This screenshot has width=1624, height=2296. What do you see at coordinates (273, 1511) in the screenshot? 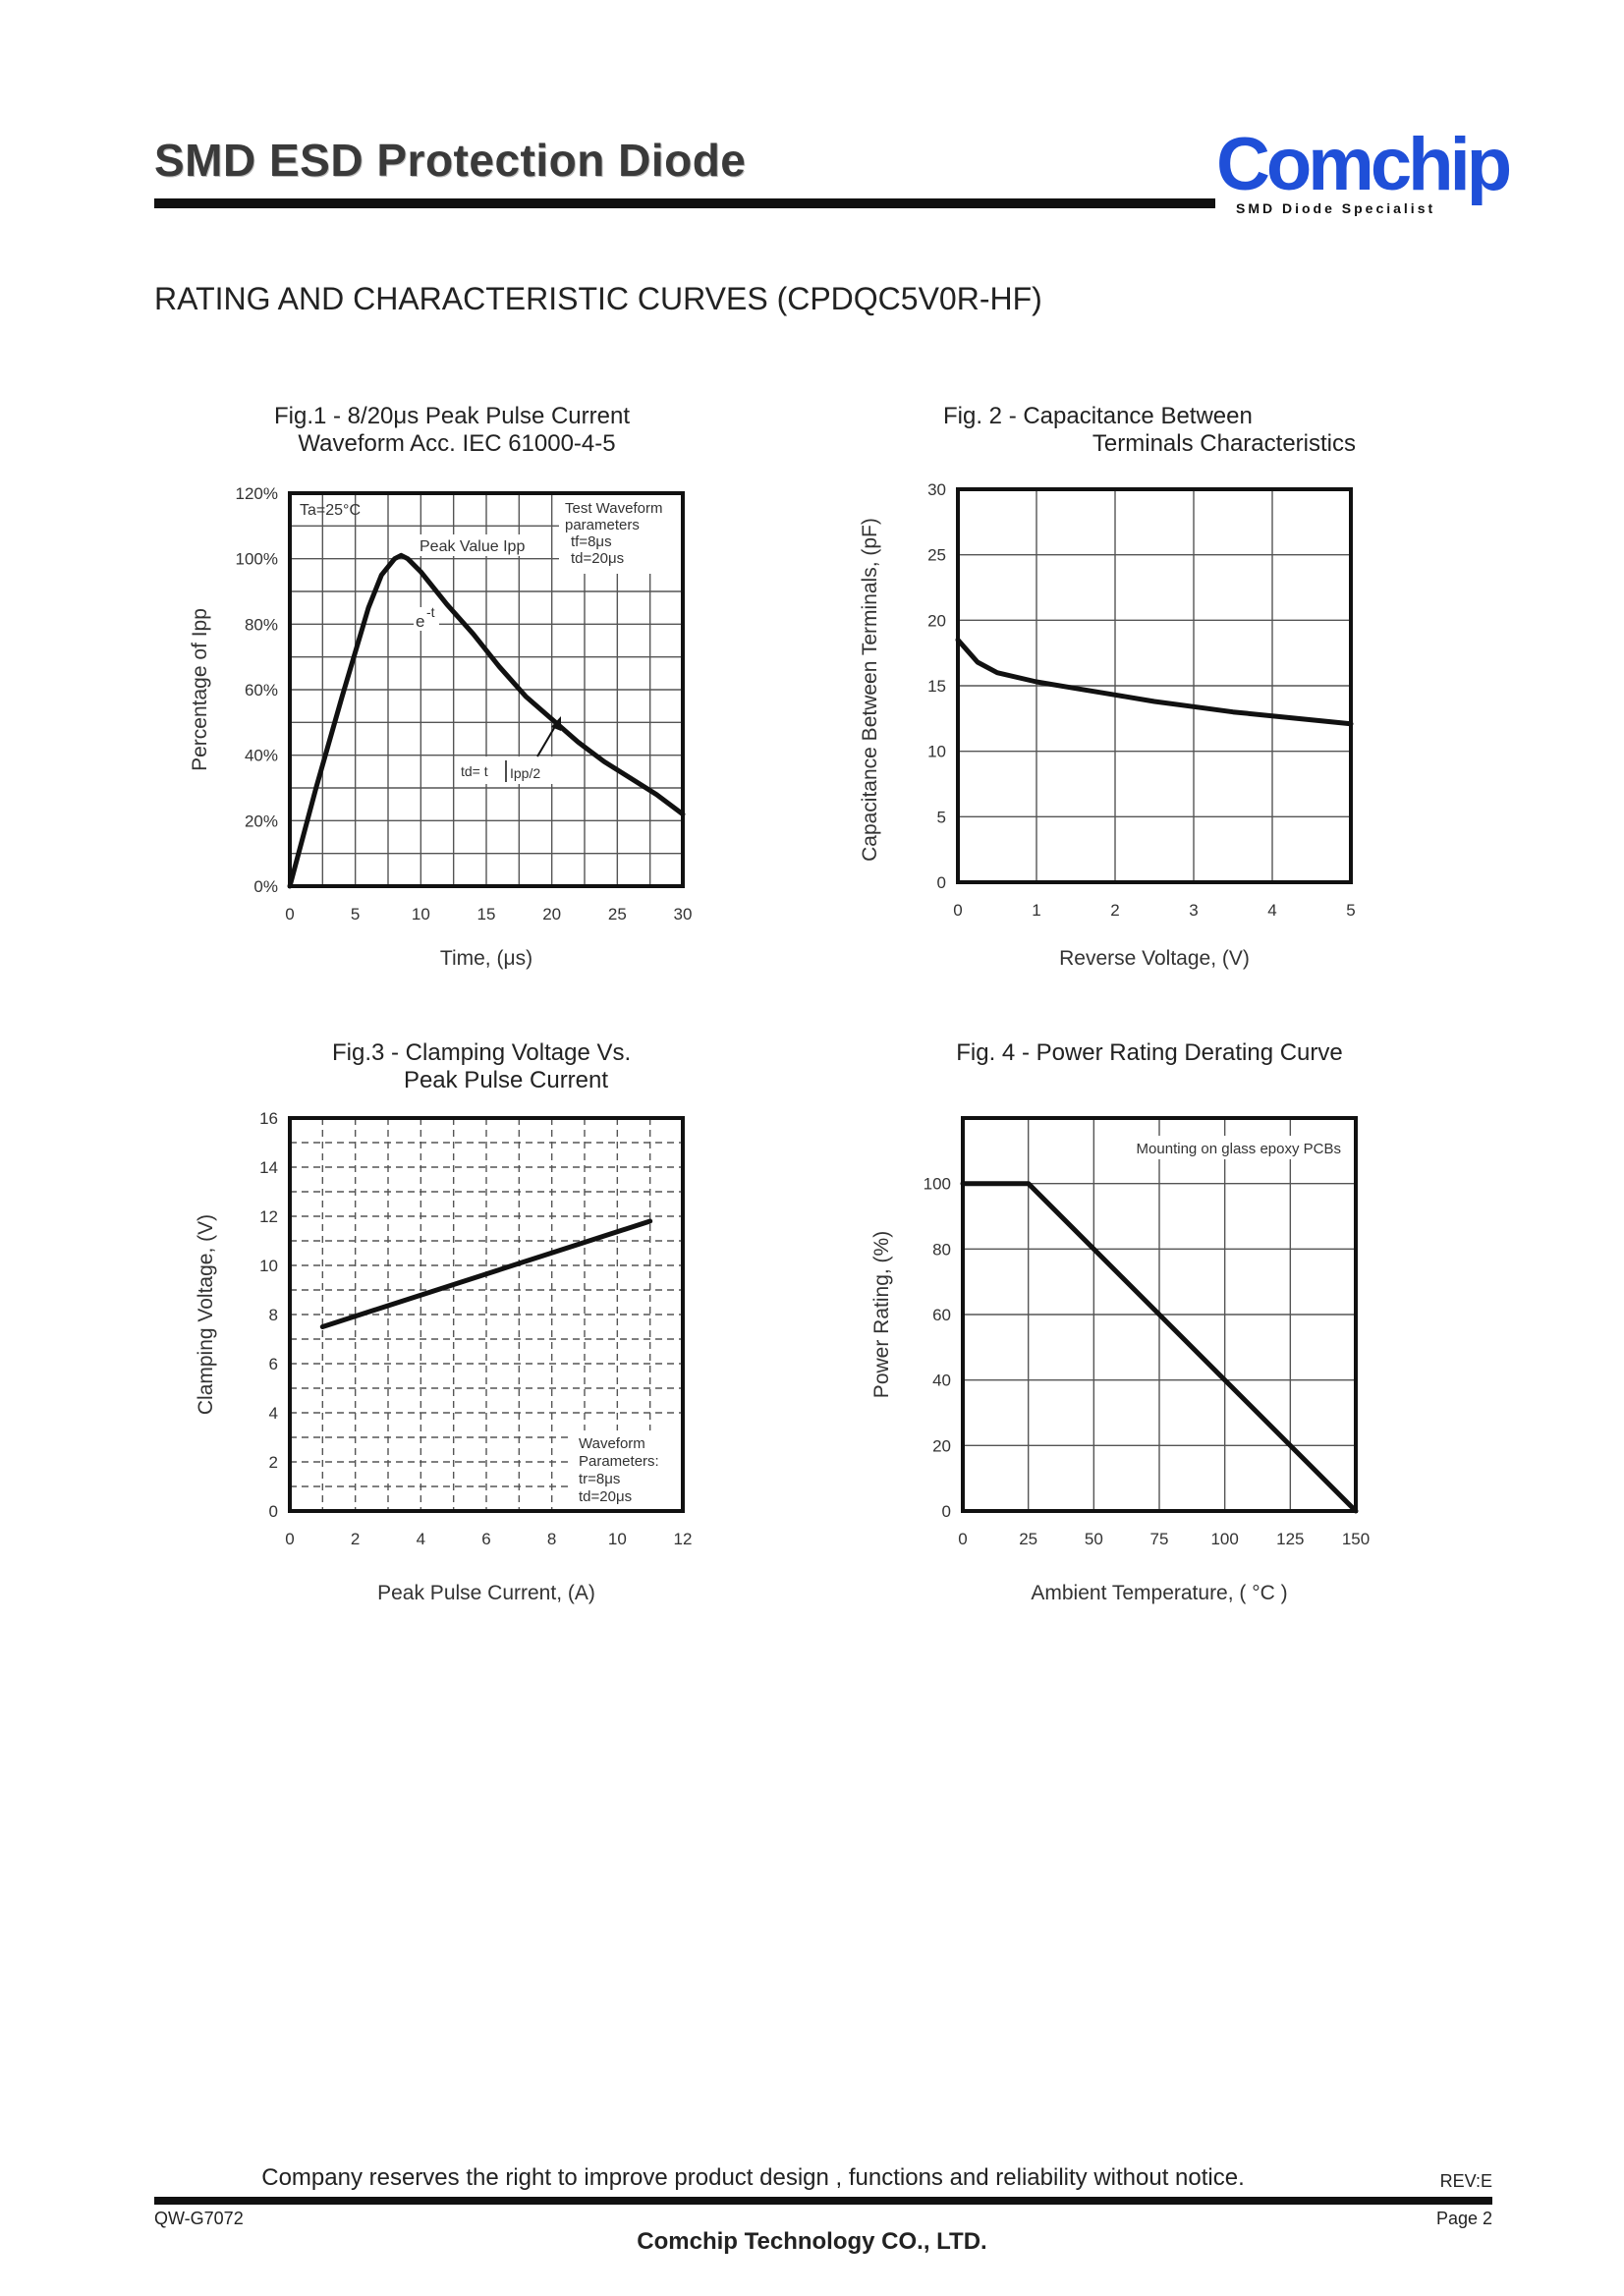
I see `fig3-y-tick-label: 0` at bounding box center [273, 1511].